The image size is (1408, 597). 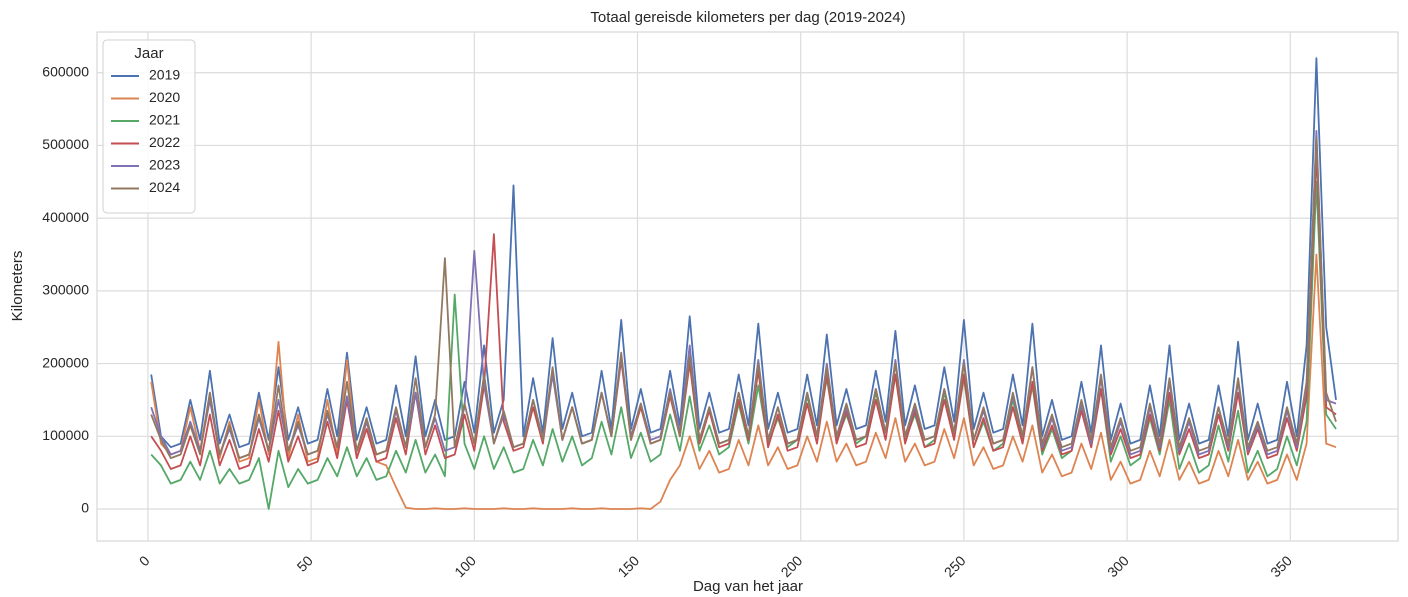 What do you see at coordinates (1118, 566) in the screenshot?
I see `x-tick-label: 300` at bounding box center [1118, 566].